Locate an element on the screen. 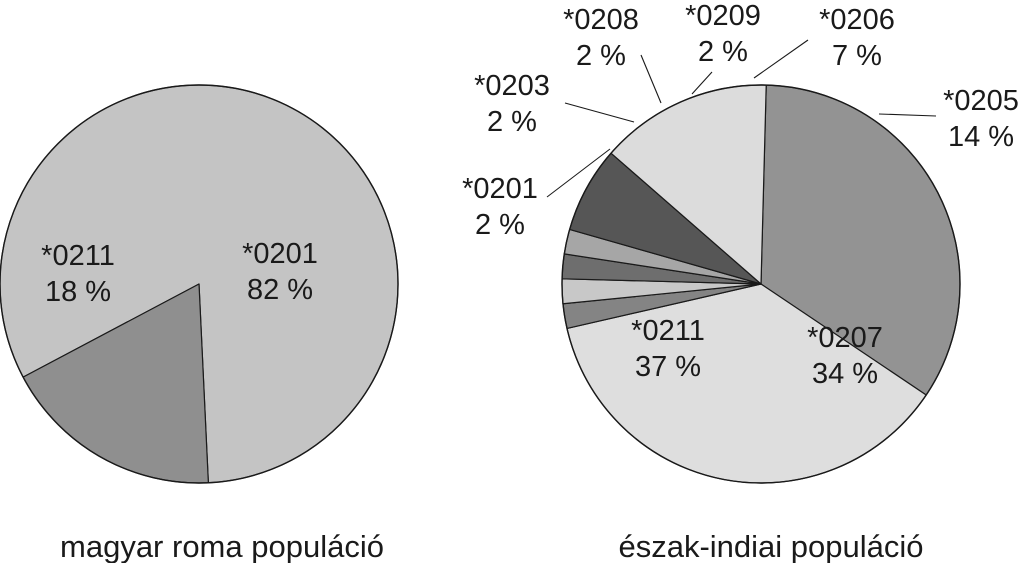 The image size is (1024, 563). slice-label-0207: *0207 is located at coordinates (845, 338).